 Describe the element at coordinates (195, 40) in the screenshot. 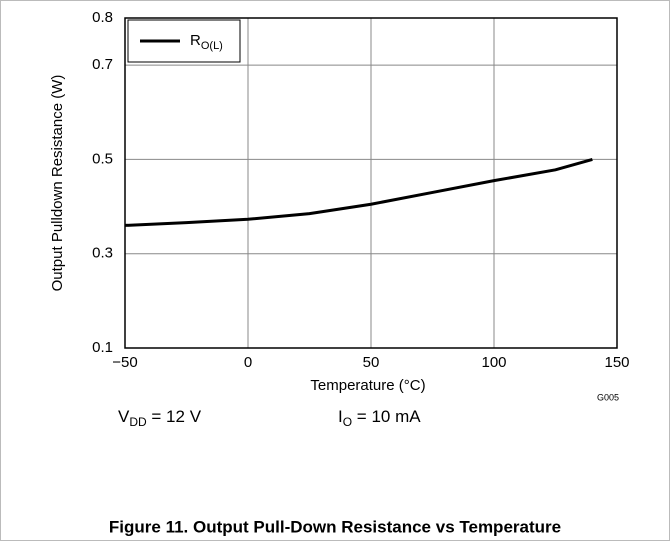

I see `legend-name: R` at that location.